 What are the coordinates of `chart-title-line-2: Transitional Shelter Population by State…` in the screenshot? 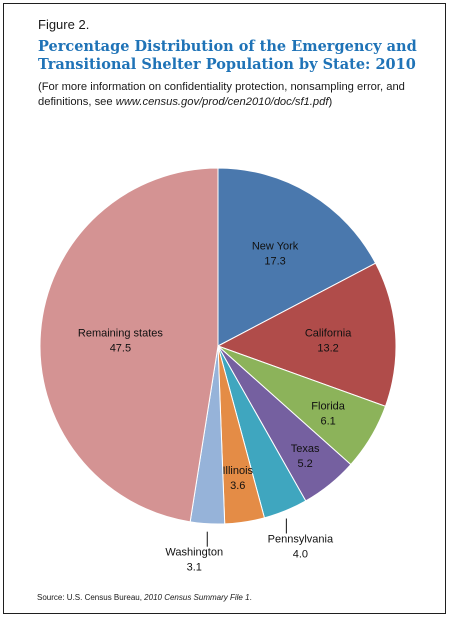 It's located at (227, 64).